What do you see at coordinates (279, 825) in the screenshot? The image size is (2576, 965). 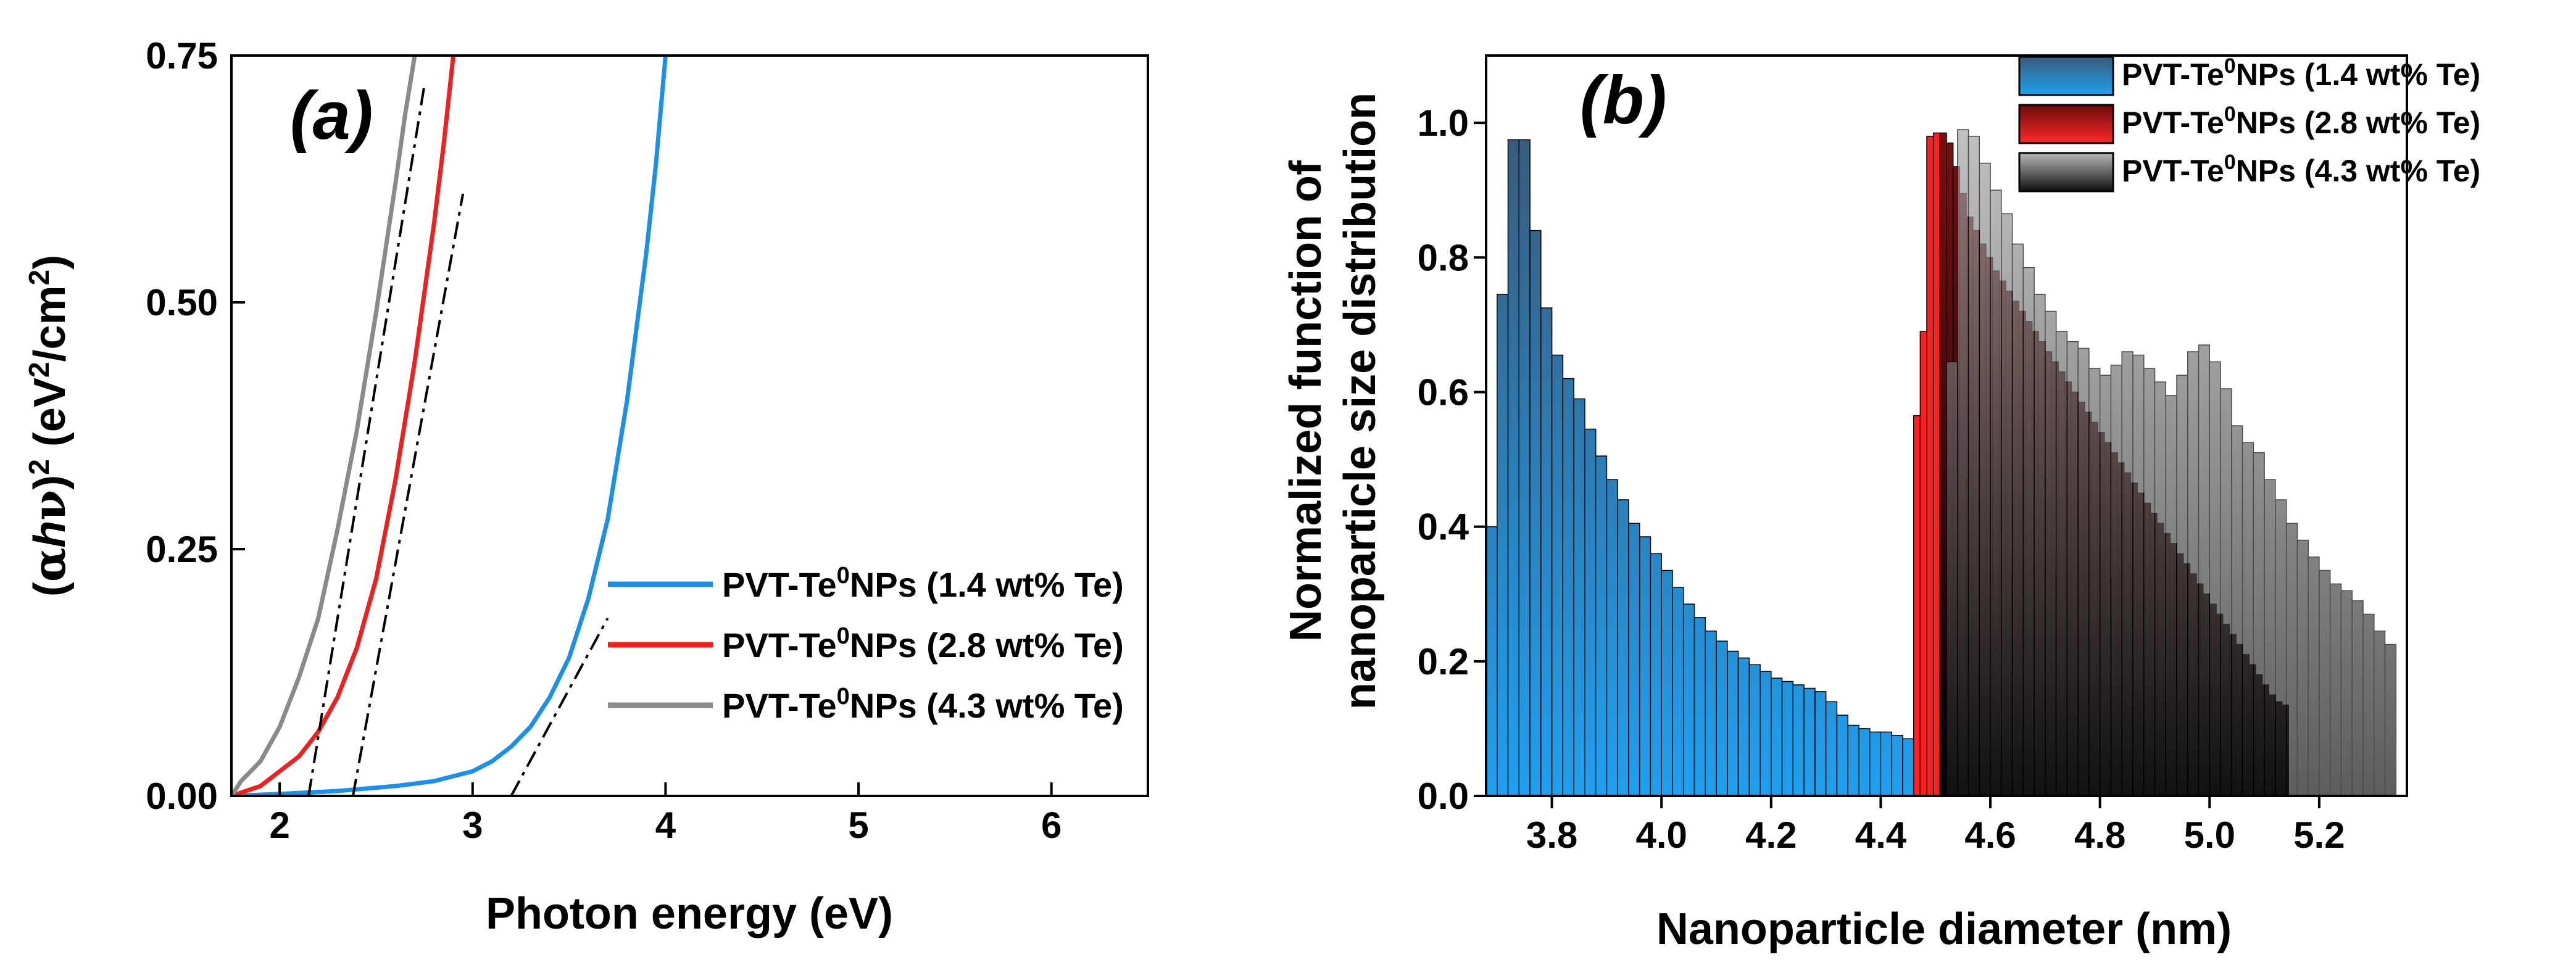 I see `panel-a-x-tick-label: 2` at bounding box center [279, 825].